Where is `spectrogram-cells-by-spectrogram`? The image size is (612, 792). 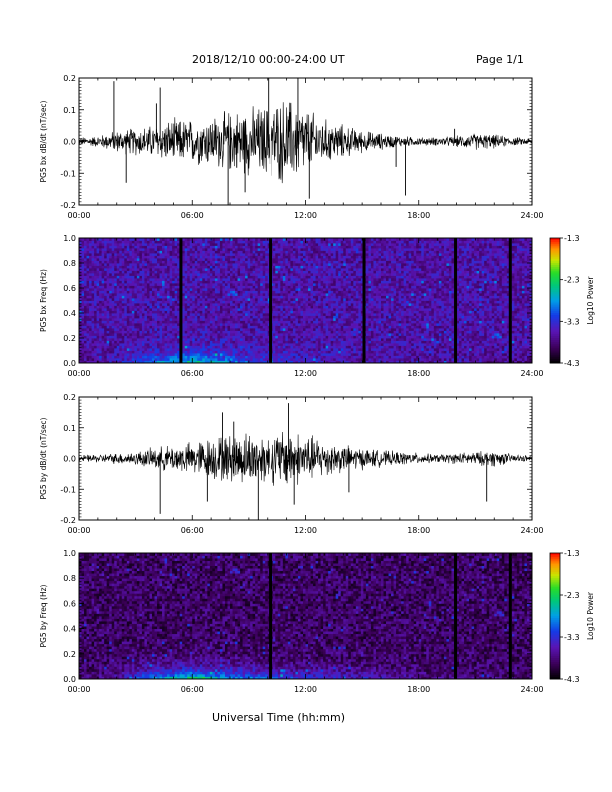 spectrogram-cells-by-spectrogram is located at coordinates (305, 616).